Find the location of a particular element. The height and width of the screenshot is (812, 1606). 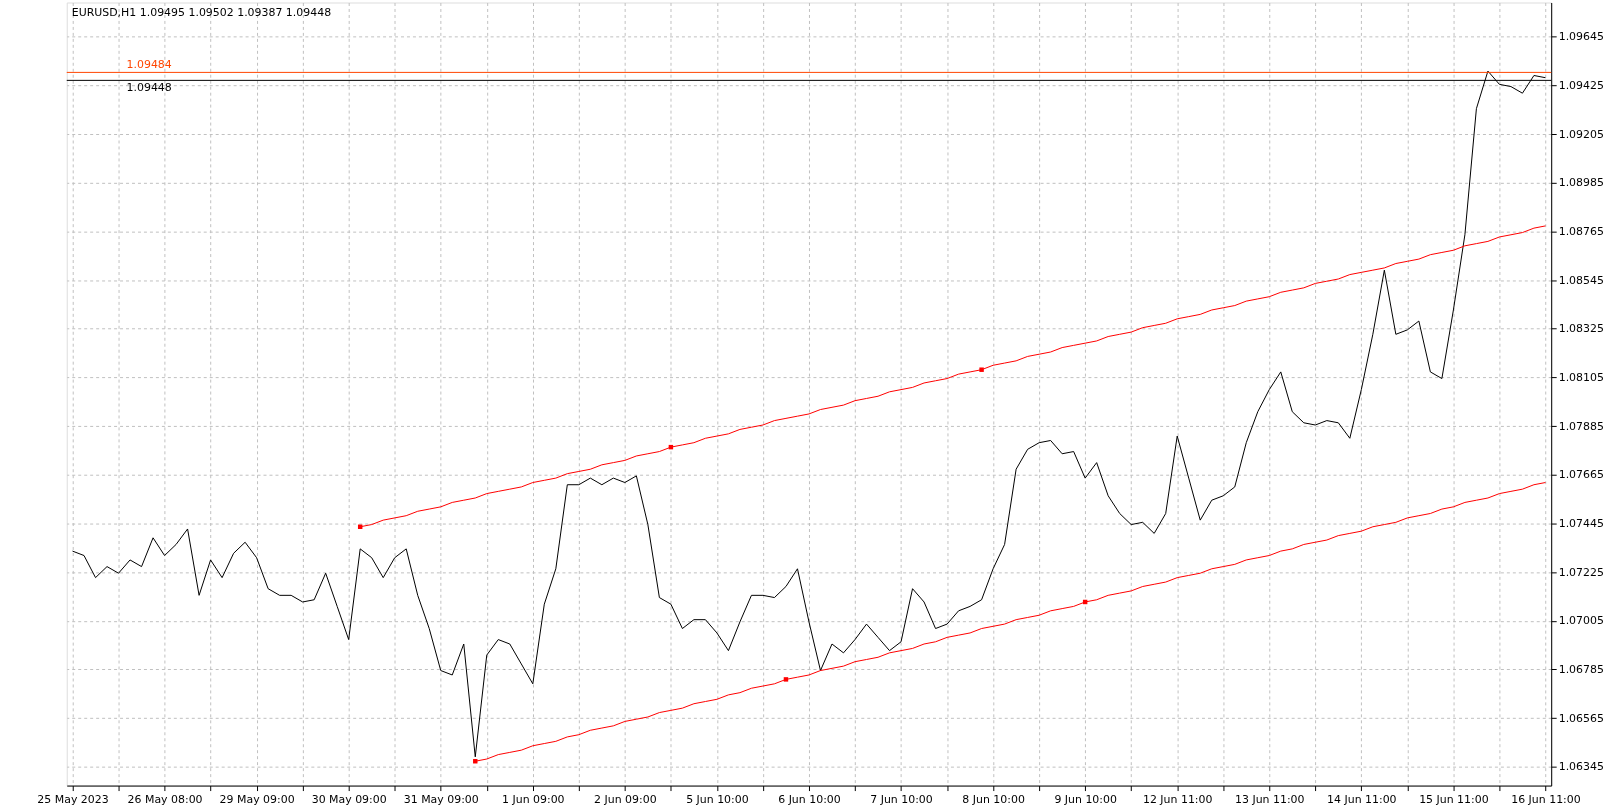

ref-line-label: 1.09448 is located at coordinates (149, 88).